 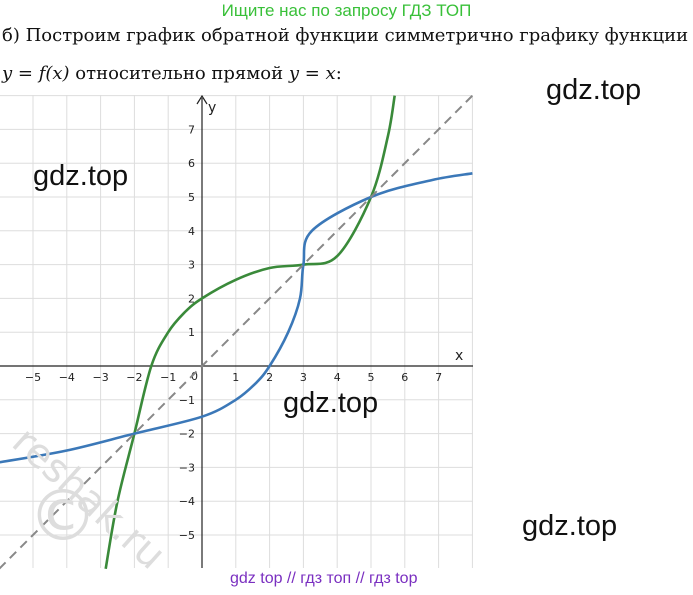 What do you see at coordinates (269, 377) in the screenshot?
I see `x-tick-label: 2` at bounding box center [269, 377].